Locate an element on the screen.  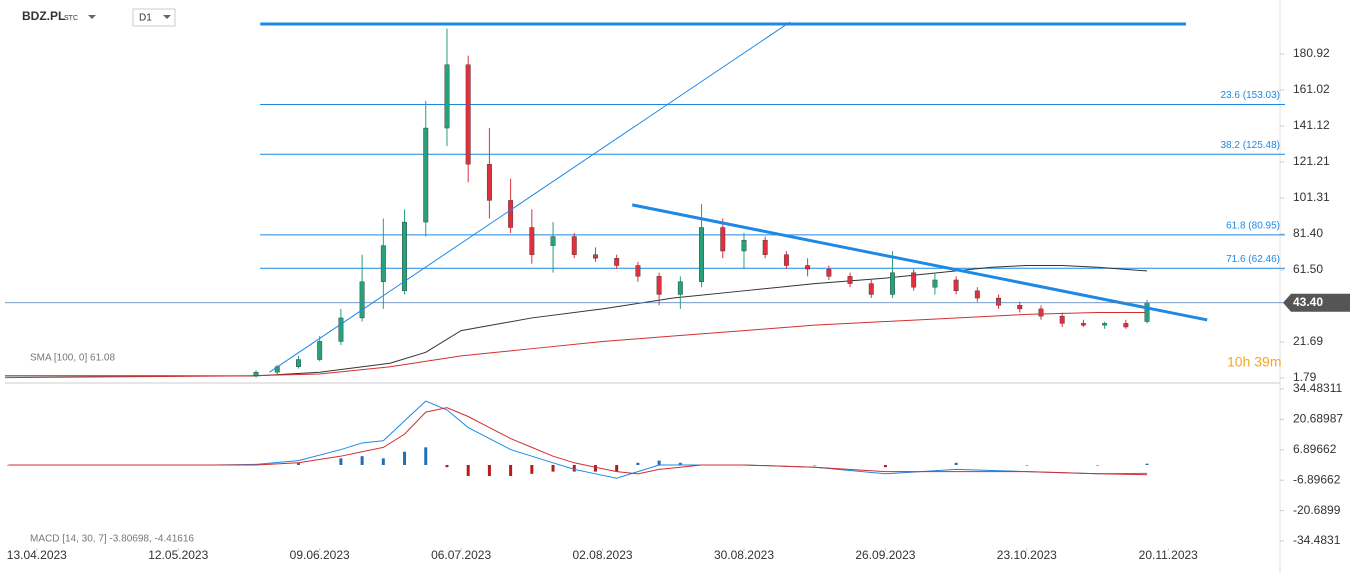
sma-legend: SMA [100, 0] 61.08 is located at coordinates (72, 358).